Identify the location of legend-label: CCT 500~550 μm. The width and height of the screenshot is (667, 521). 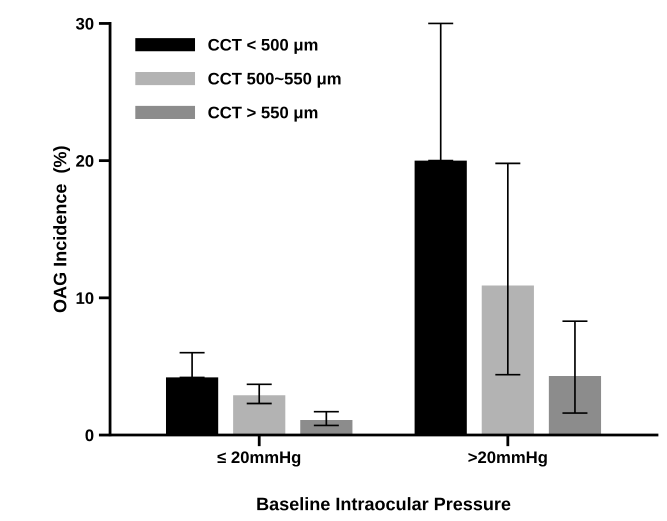
(274, 80).